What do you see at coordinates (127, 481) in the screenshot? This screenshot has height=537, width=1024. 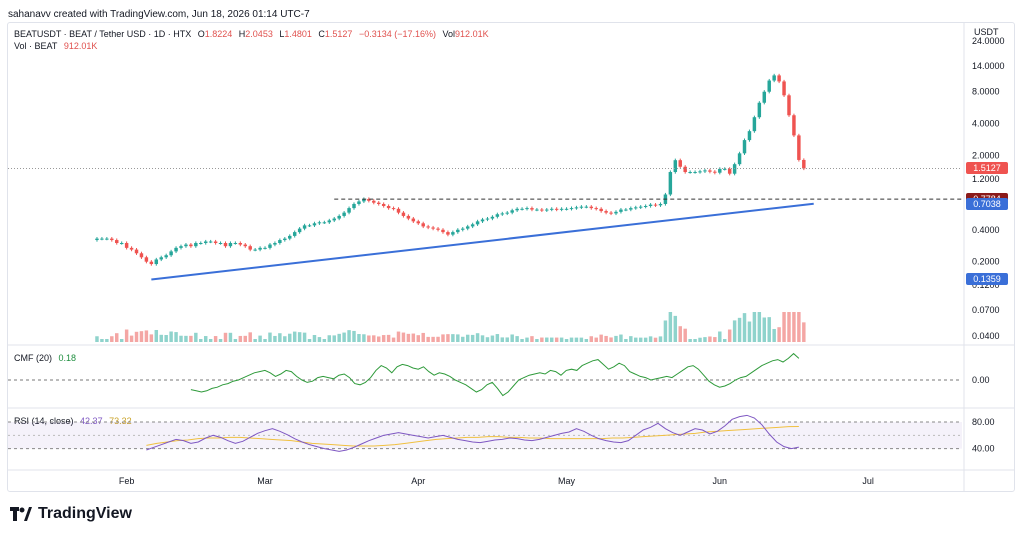 I see `time-tick-label: Feb` at bounding box center [127, 481].